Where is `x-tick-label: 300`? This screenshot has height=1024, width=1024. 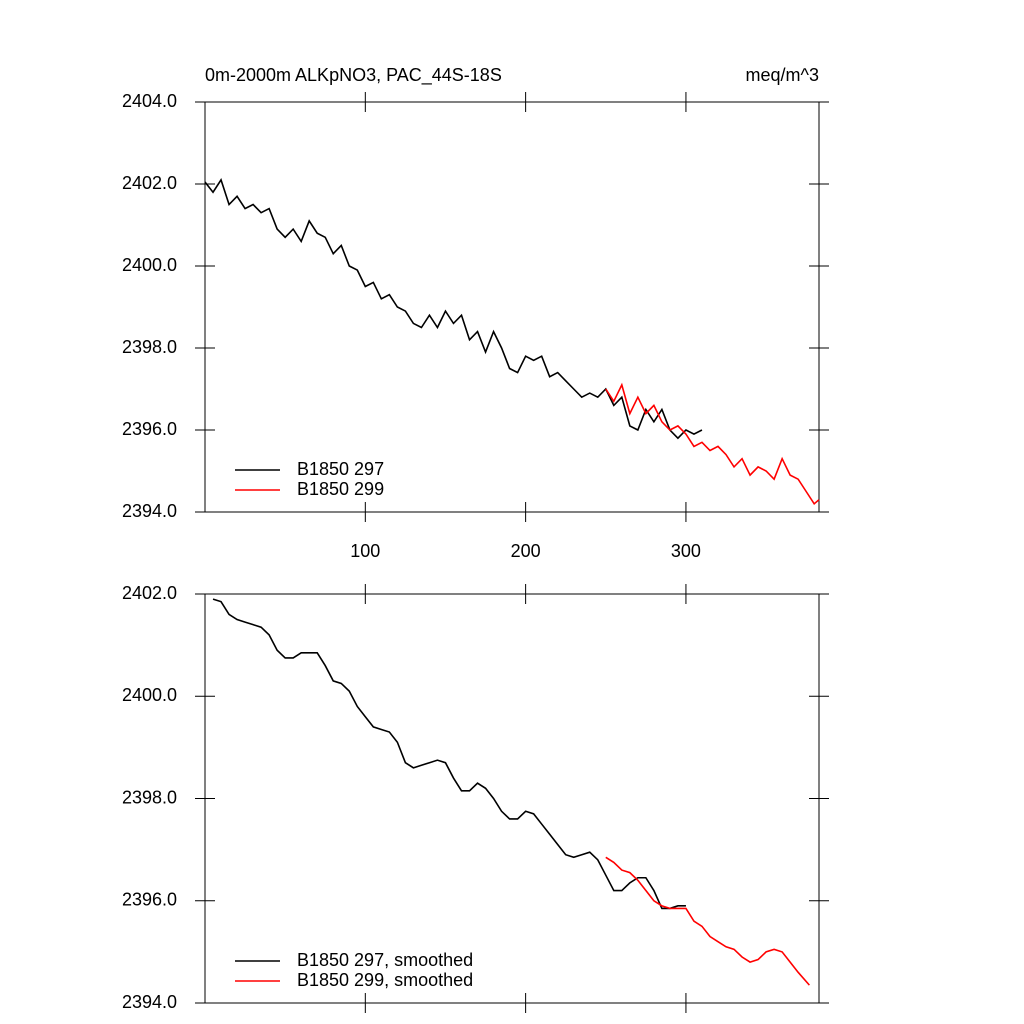
x-tick-label: 300 is located at coordinates (686, 551).